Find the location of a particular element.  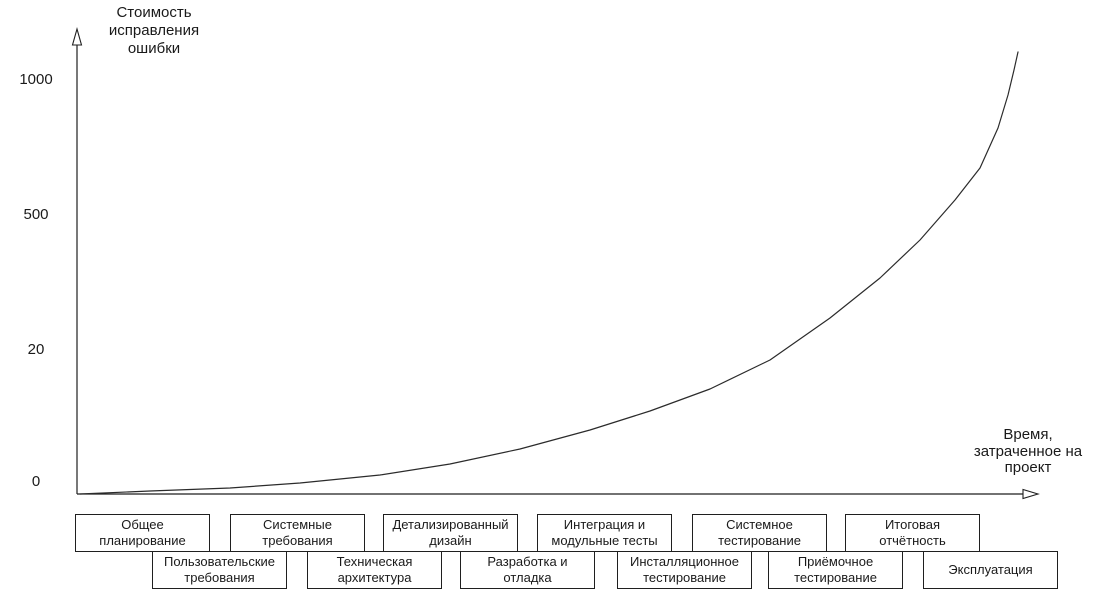

phase-box-final-reporting: Итоговая отчётность is located at coordinates (912, 533).